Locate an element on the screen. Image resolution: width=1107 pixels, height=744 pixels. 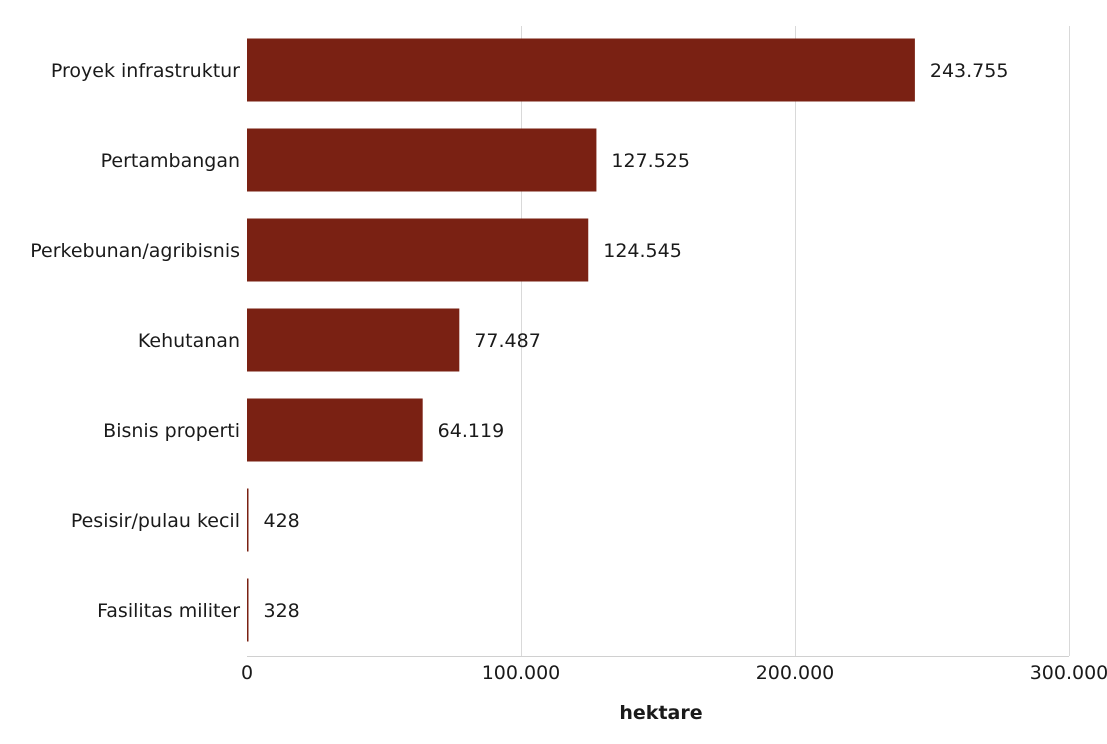
category-label: Perkebunan/agribisnis is located at coordinates (135, 251).